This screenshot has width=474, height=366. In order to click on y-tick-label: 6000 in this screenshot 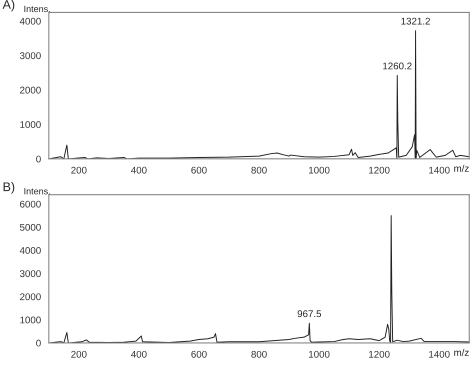, I will do `click(30, 204)`.